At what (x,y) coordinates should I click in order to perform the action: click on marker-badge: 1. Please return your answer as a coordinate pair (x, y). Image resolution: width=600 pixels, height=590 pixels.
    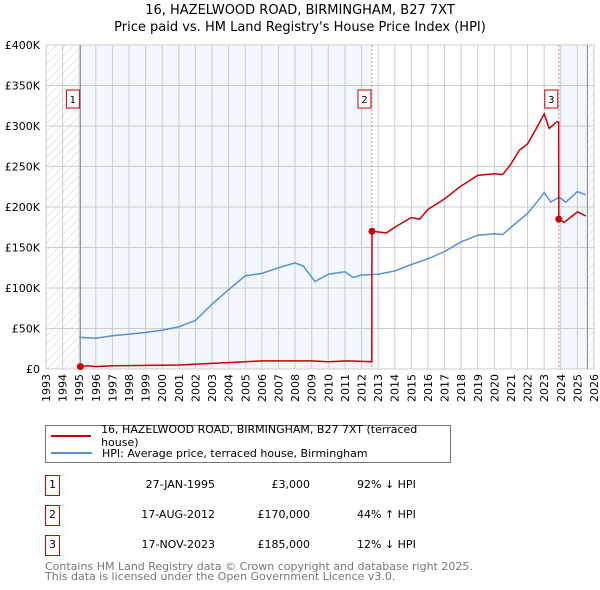
    Looking at the image, I should click on (52, 485).